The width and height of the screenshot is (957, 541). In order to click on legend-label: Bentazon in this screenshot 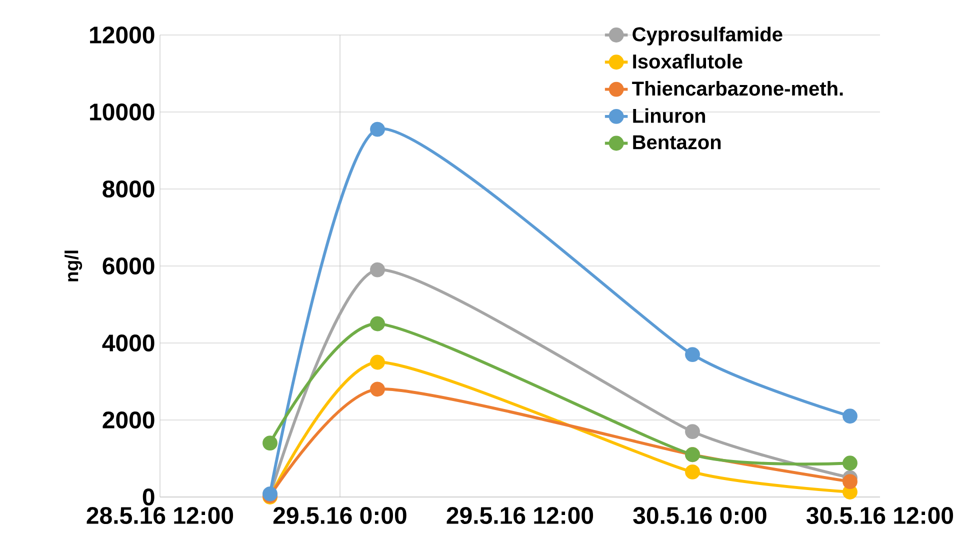, I will do `click(677, 142)`.